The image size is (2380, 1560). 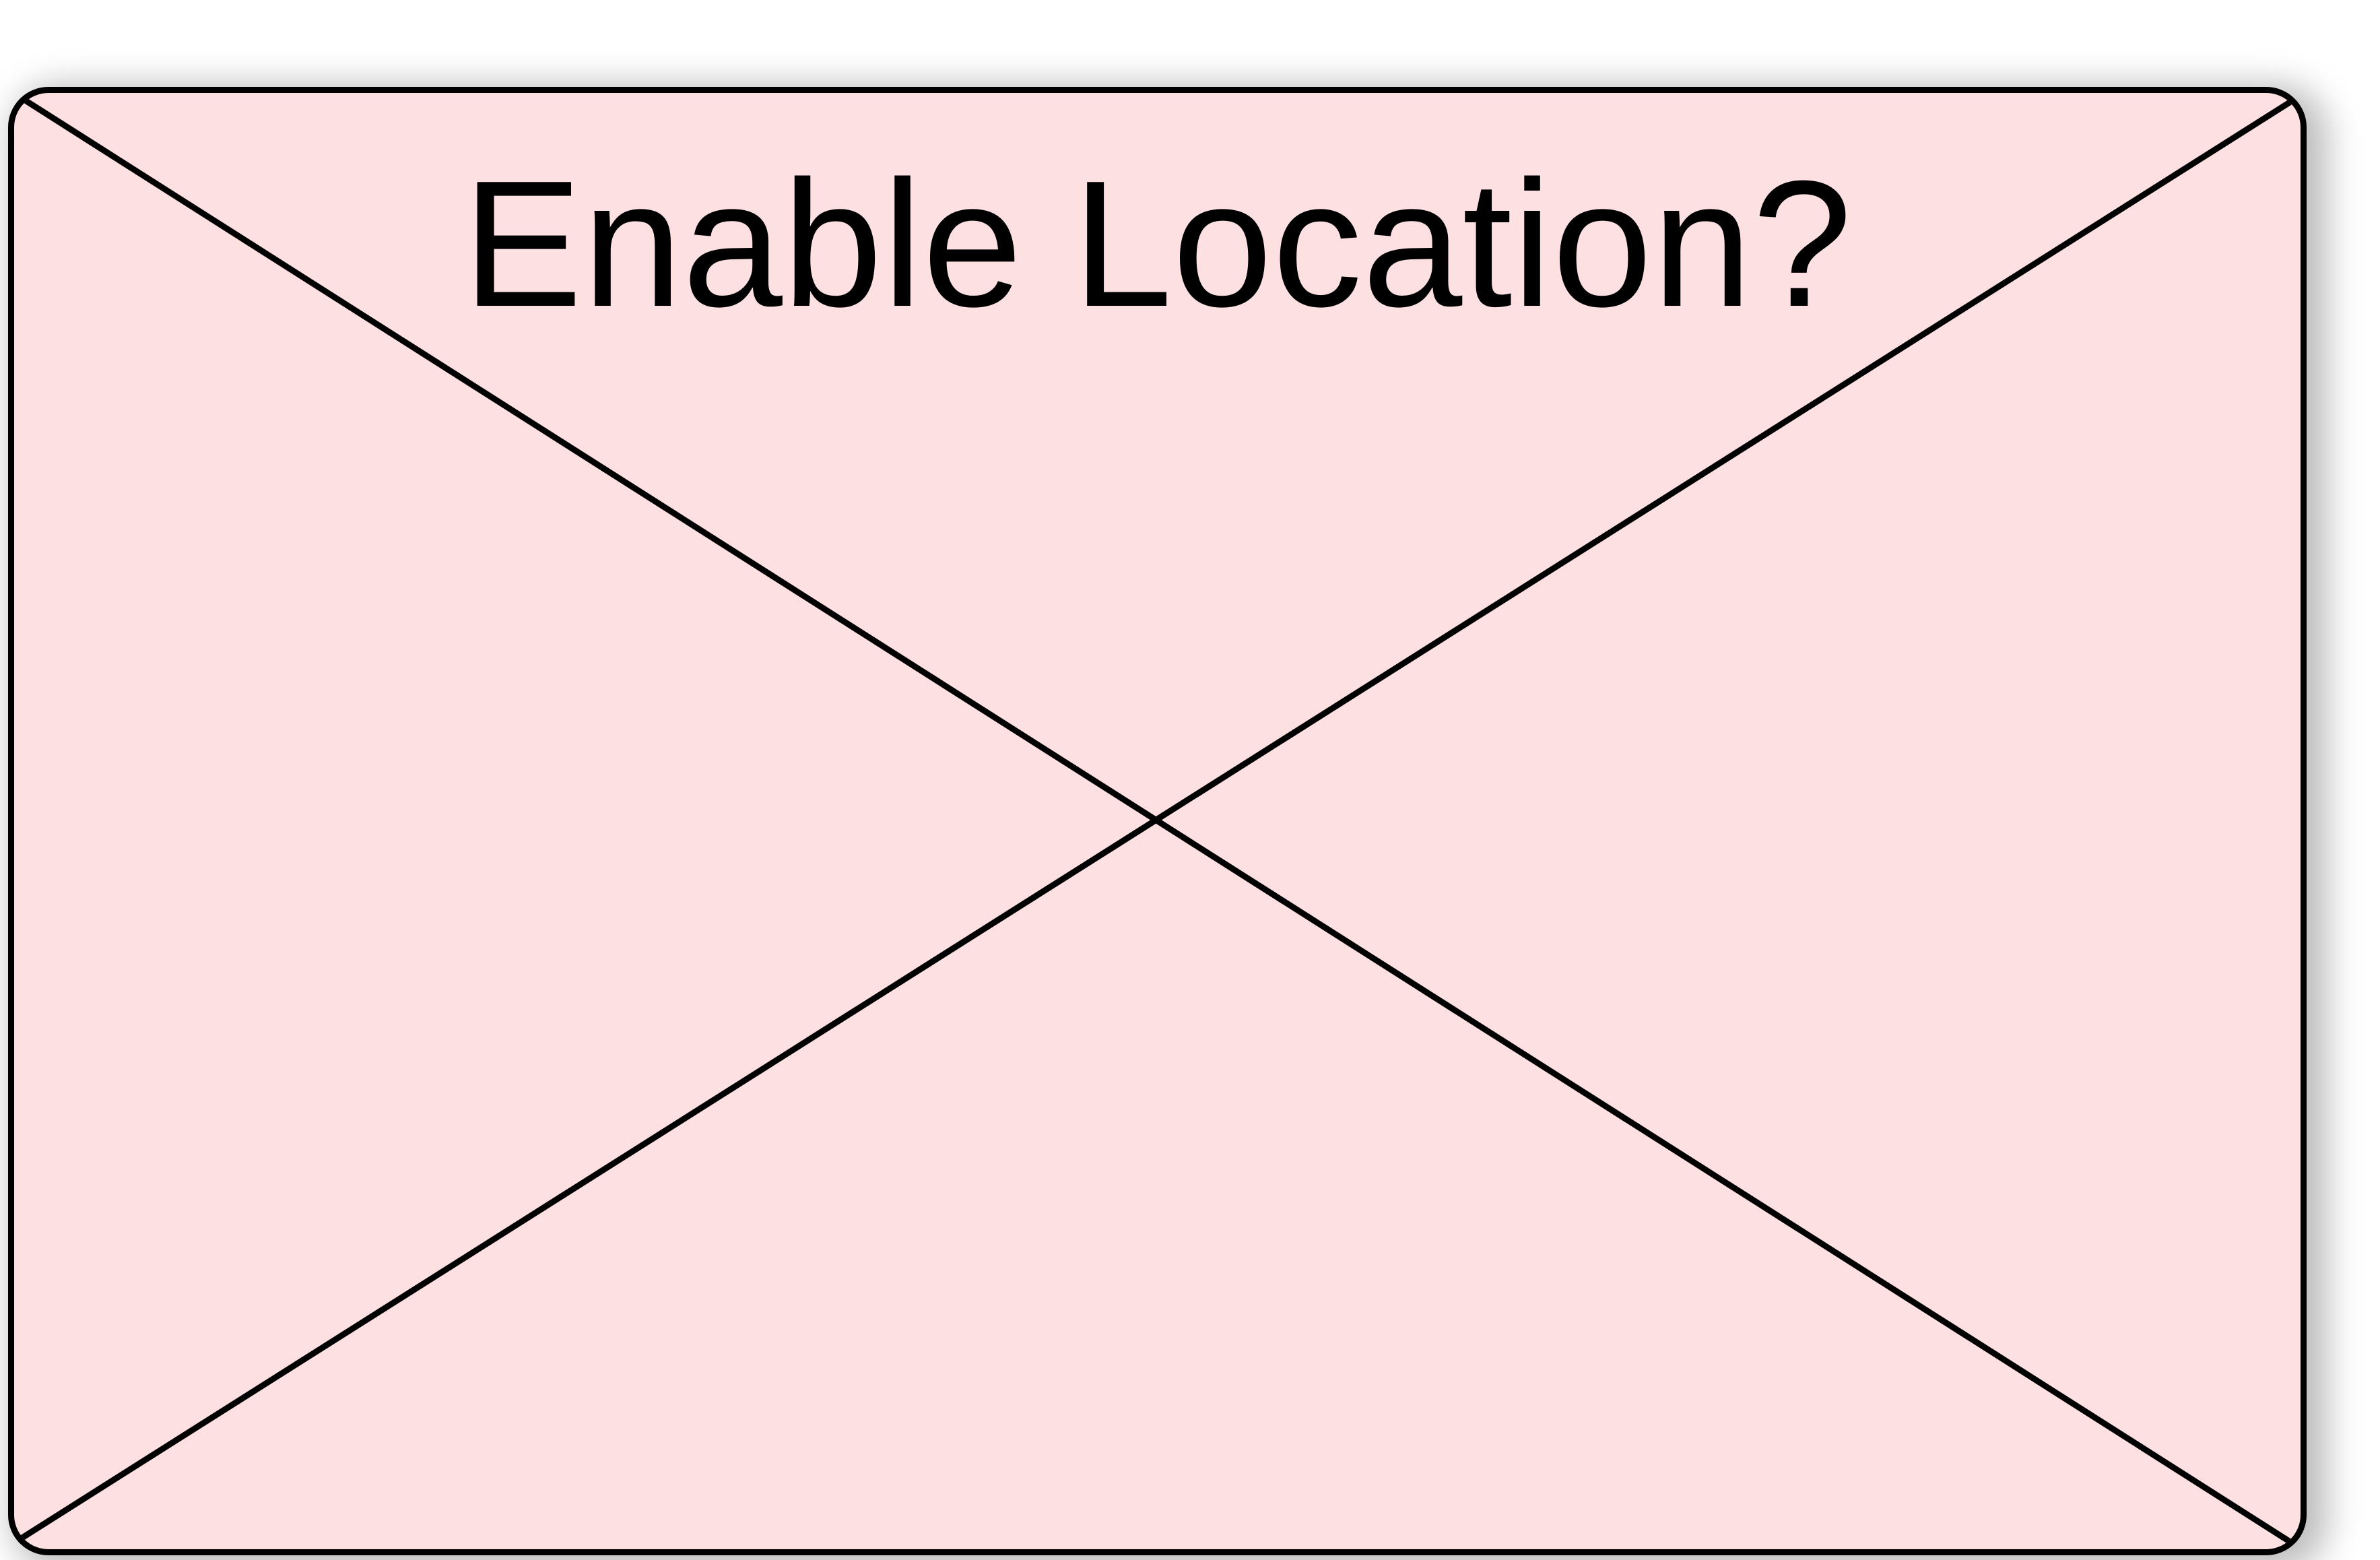 I want to click on dialog-title: Enable Location?, so click(x=1157, y=243).